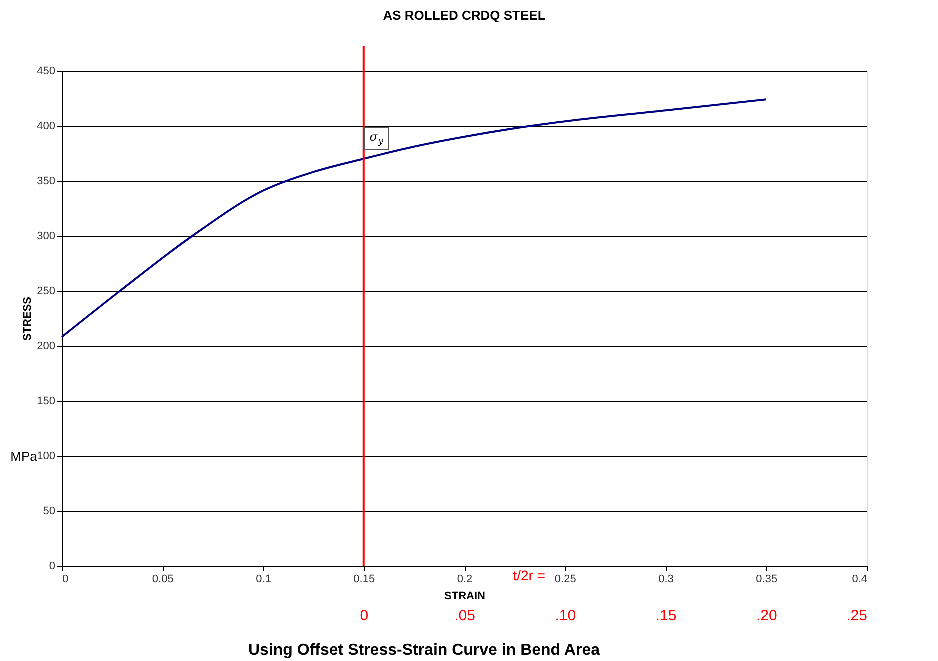 The width and height of the screenshot is (938, 661). I want to click on y-tick-label: 350, so click(46, 182).